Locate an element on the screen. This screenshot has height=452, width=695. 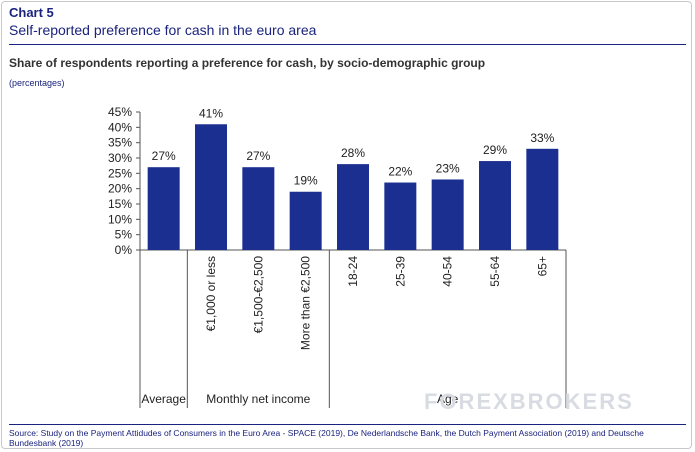
y-tick-label: 20% is located at coordinates (120, 189).